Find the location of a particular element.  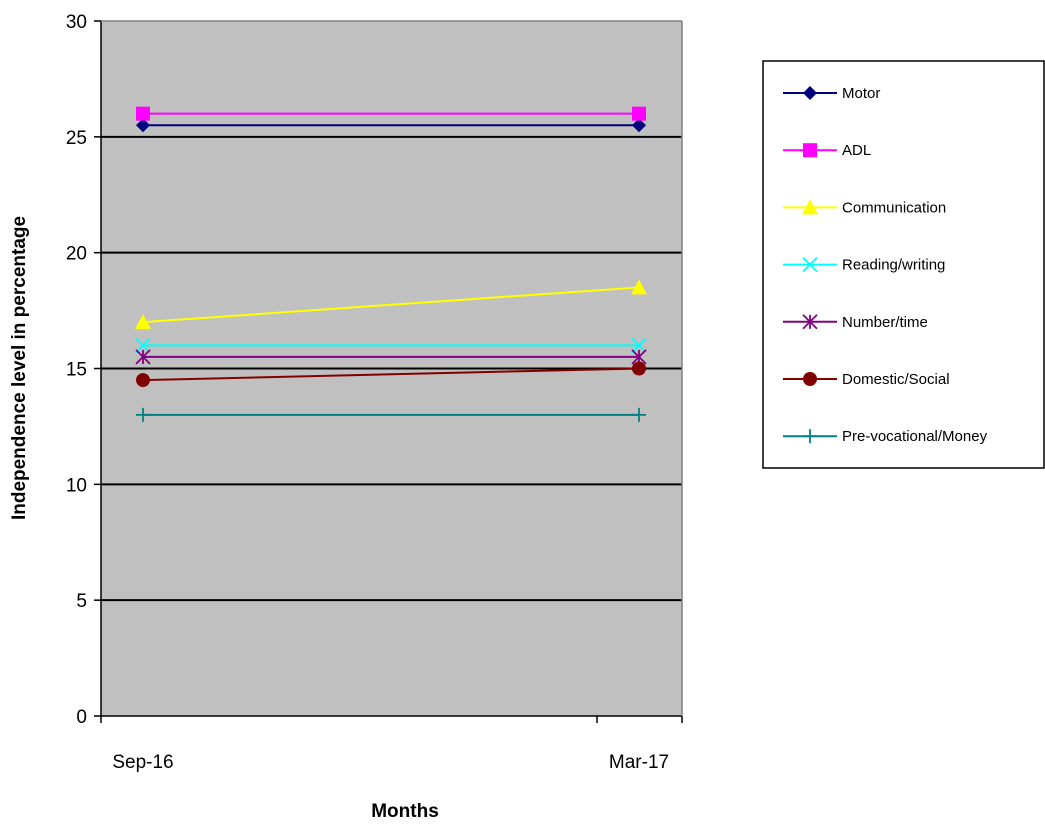

series-domestic-social is located at coordinates (391, 374).